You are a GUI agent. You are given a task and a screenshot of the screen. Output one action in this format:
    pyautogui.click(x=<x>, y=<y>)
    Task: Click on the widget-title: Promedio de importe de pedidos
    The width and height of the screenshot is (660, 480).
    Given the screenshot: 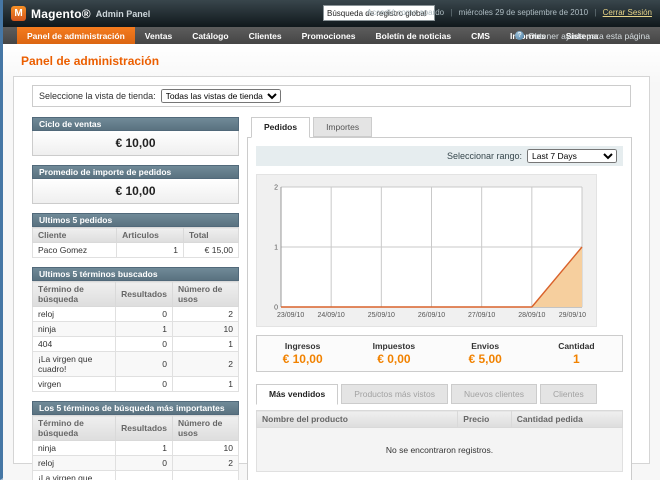 What is the action you would take?
    pyautogui.click(x=135, y=172)
    